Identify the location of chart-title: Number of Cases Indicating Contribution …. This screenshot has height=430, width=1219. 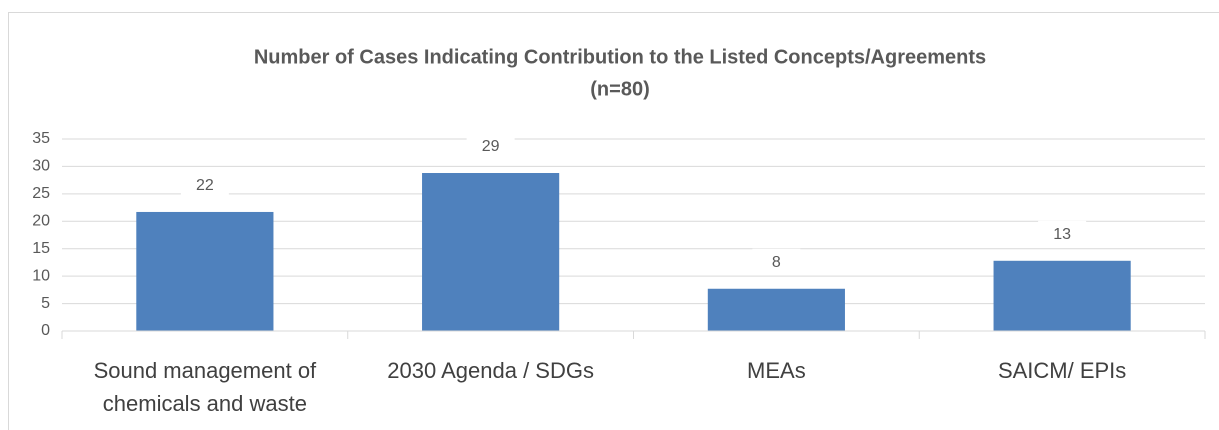
(620, 57).